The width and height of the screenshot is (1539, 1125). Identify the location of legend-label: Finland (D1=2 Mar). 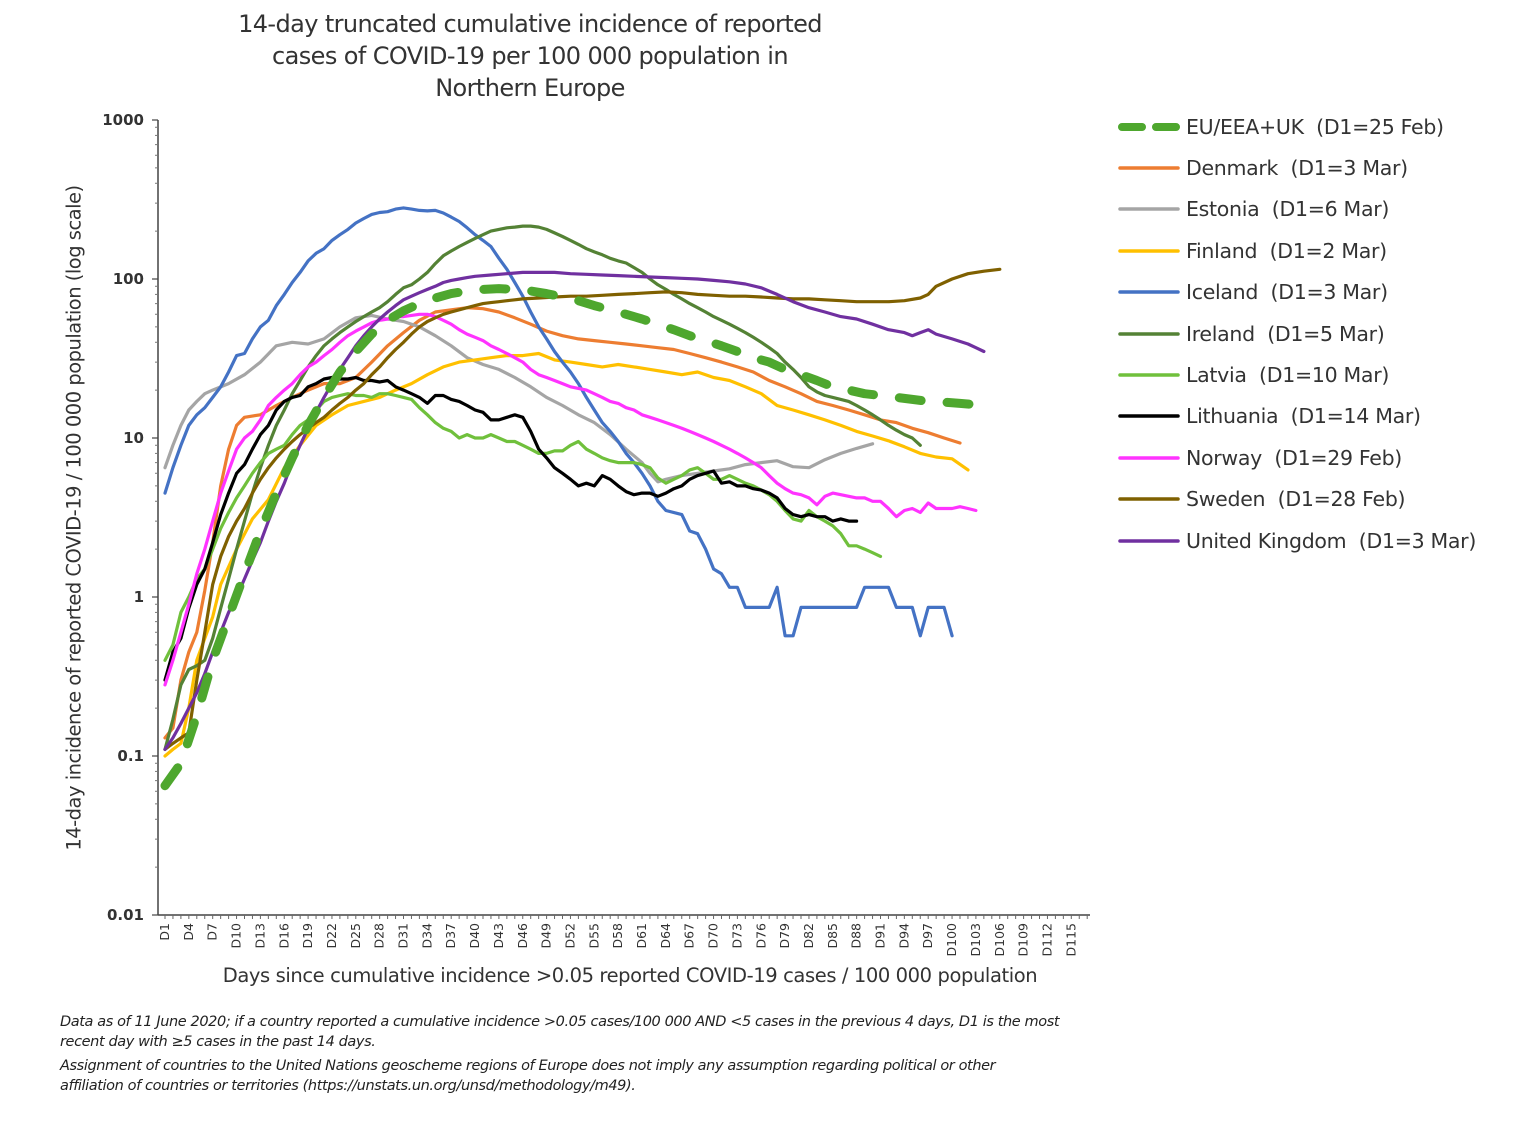
(1286, 250).